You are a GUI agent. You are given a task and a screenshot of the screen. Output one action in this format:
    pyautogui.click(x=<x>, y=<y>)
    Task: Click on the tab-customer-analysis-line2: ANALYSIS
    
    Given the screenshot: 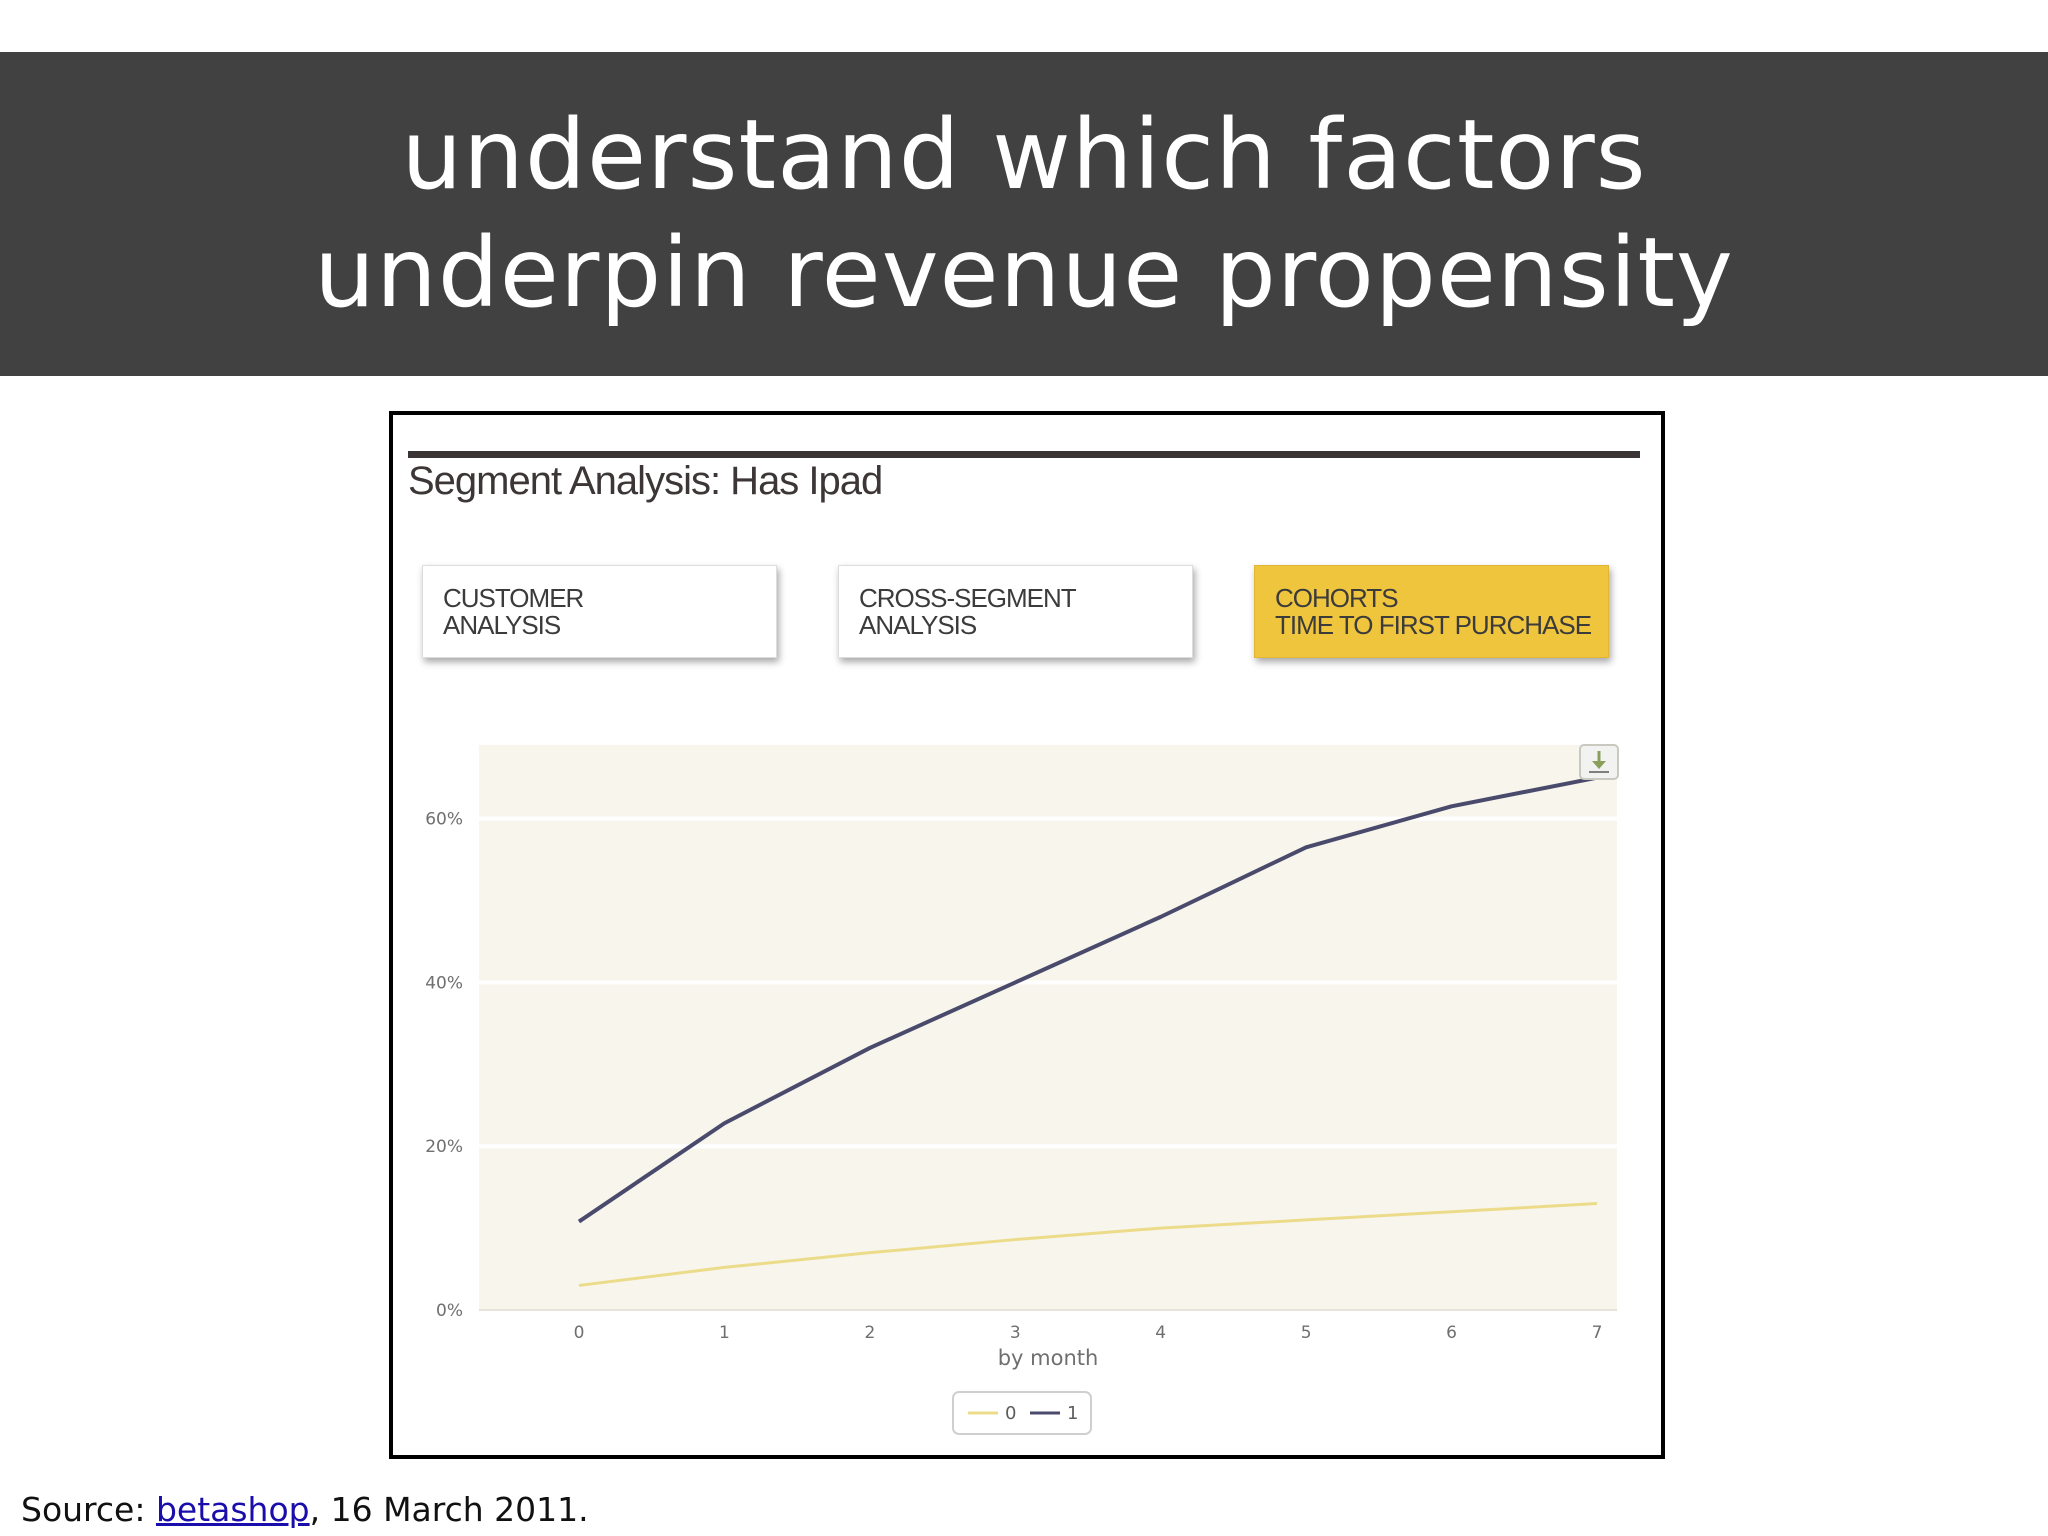 What is the action you would take?
    pyautogui.click(x=502, y=625)
    